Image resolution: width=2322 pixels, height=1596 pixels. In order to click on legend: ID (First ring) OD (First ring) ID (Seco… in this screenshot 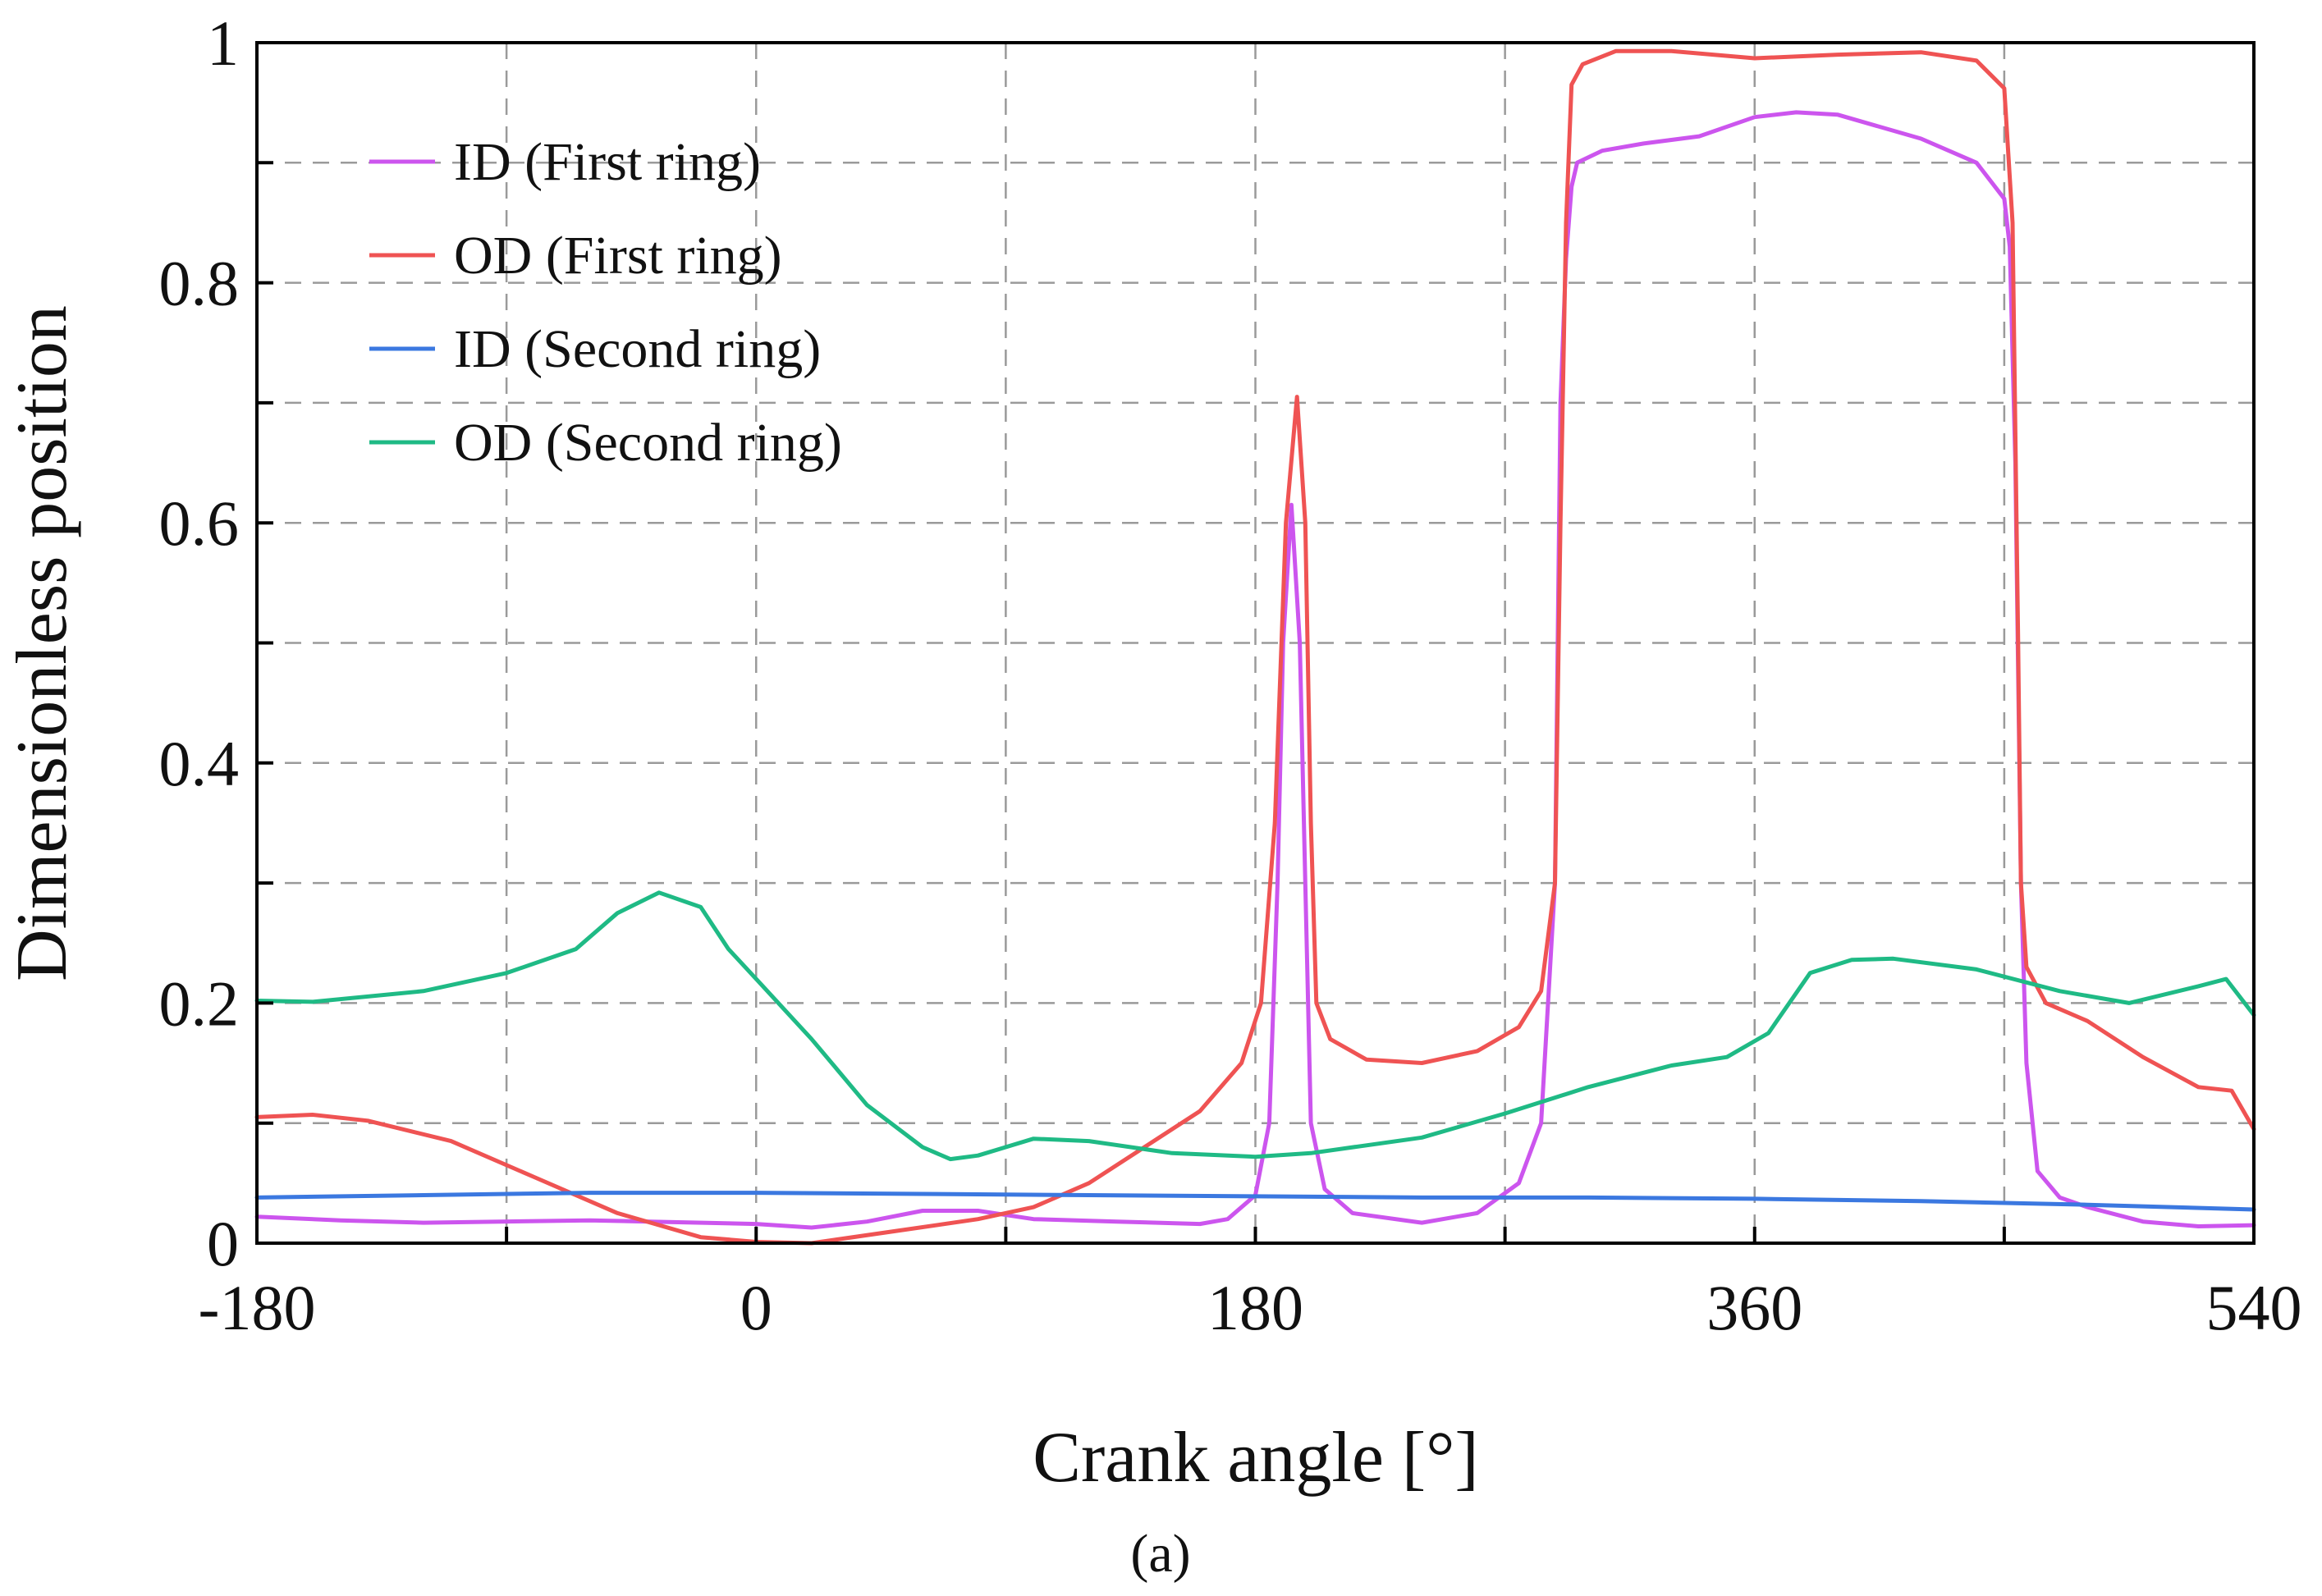, I will do `click(605, 302)`.